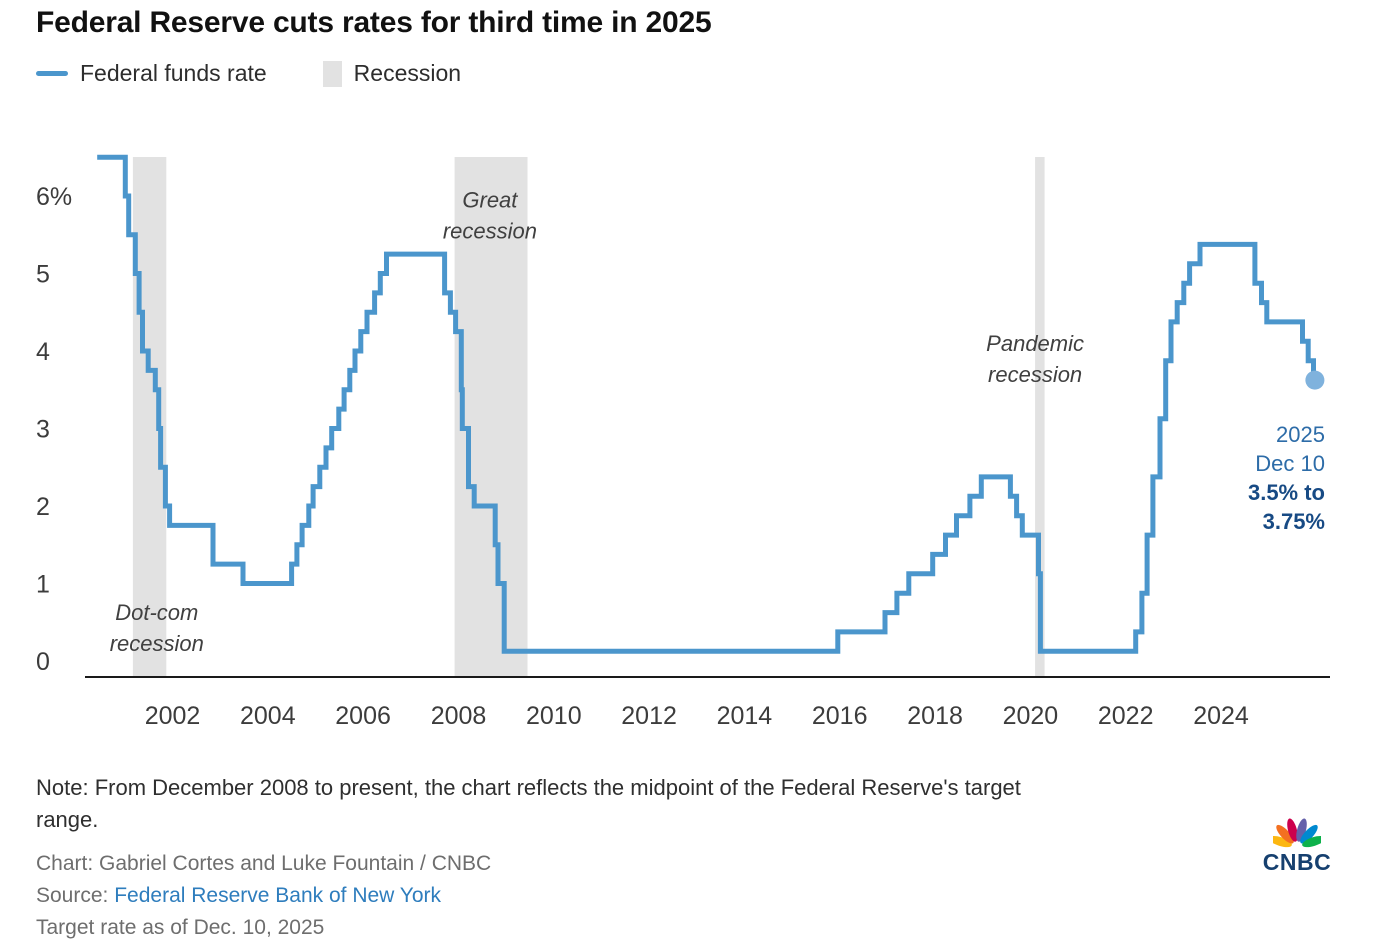  Describe the element at coordinates (52, 73) in the screenshot. I see `line-swatch-icon` at that location.